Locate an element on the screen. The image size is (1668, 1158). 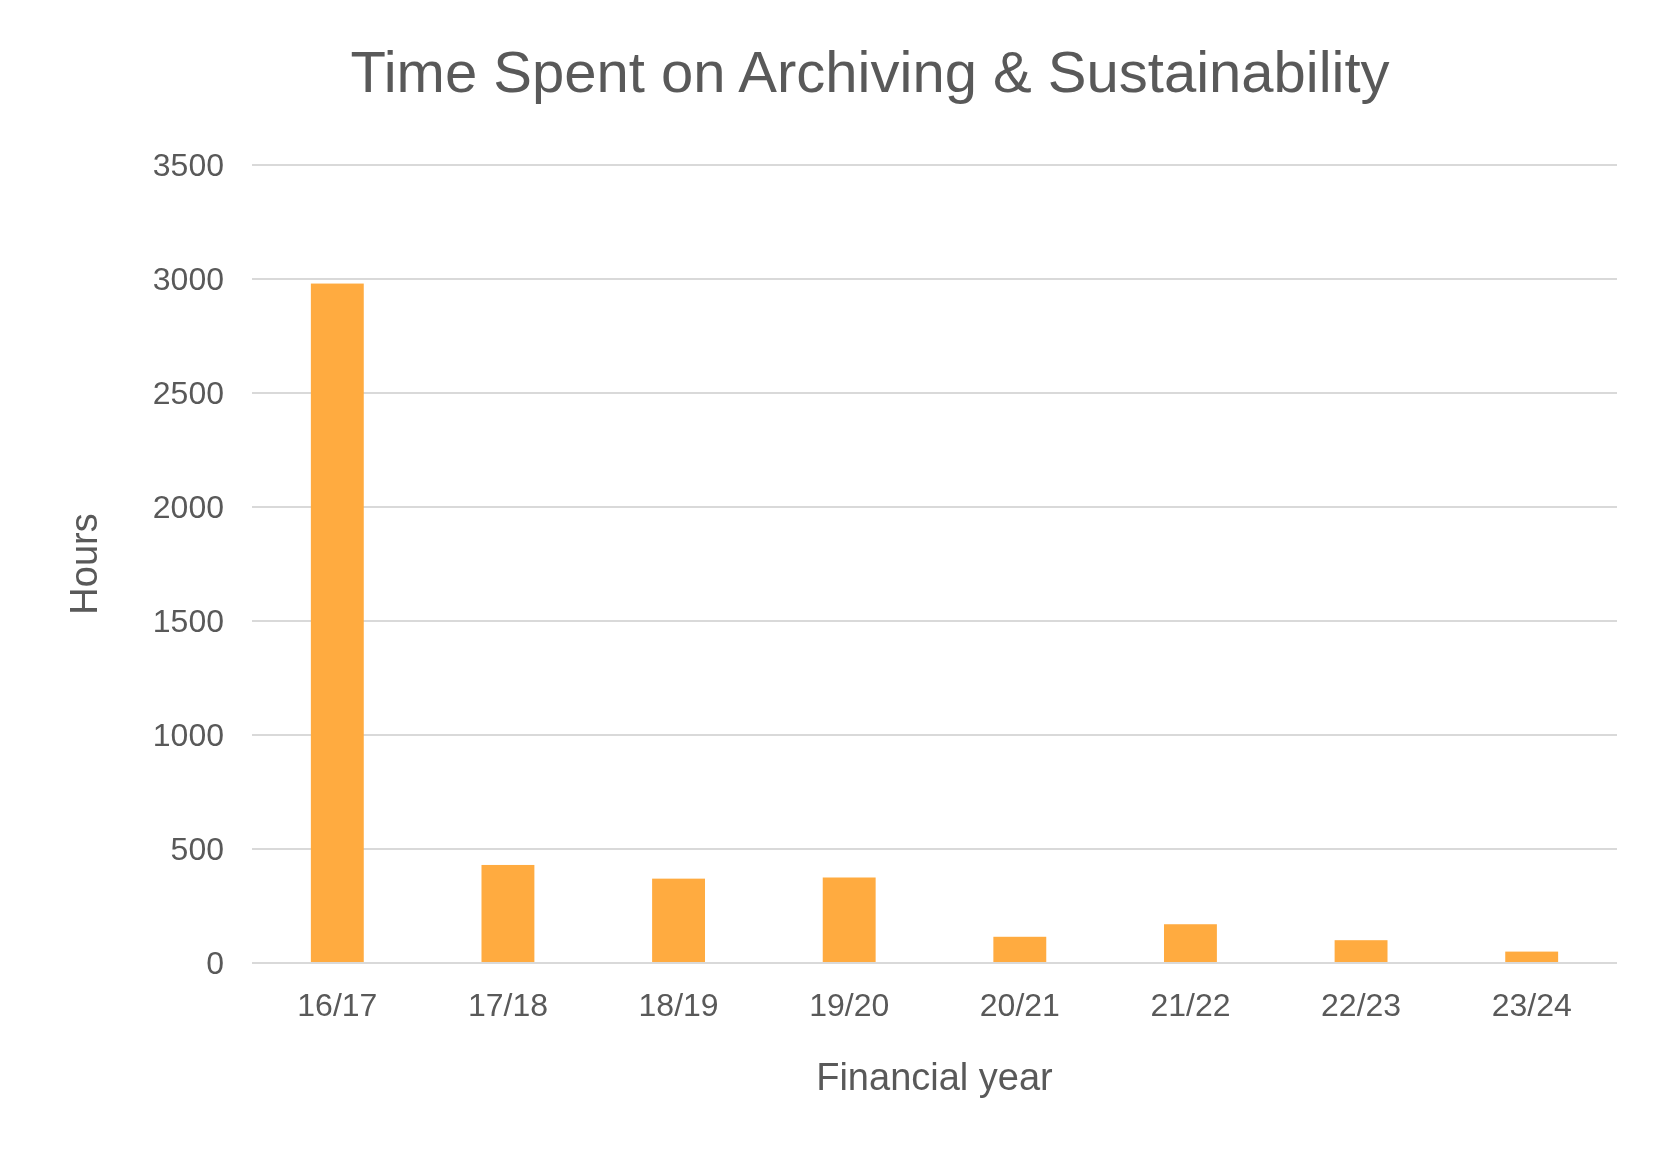
y-tick-label: 500 is located at coordinates (197, 848).